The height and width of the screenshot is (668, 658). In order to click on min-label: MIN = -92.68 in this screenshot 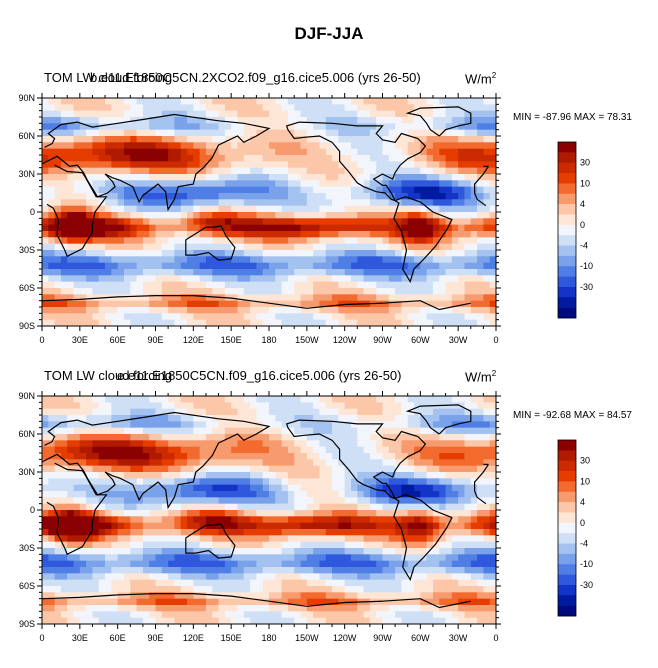, I will do `click(542, 415)`.